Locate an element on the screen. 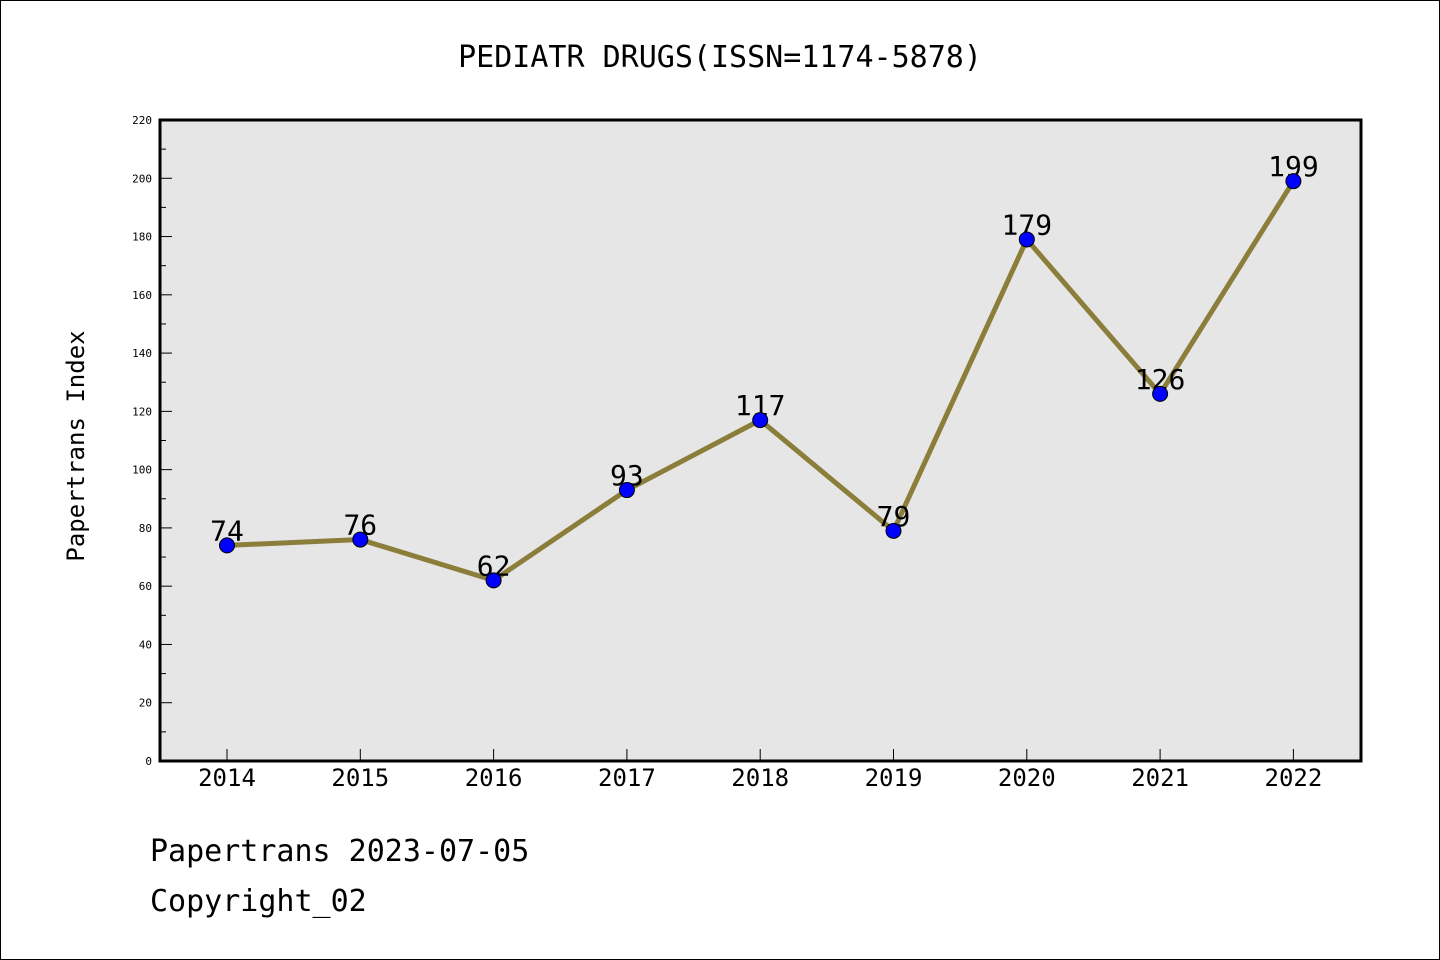 Image resolution: width=1440 pixels, height=960 pixels. y-tick-label: 200 is located at coordinates (142, 178).